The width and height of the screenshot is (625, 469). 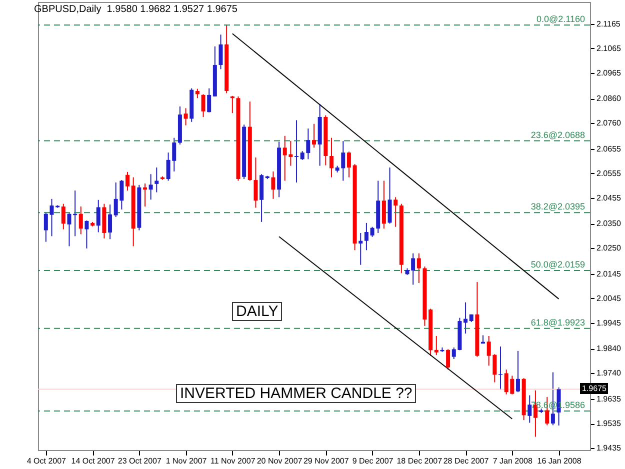 What do you see at coordinates (140, 461) in the screenshot?
I see `x-tick-label: 23 Oct 2007` at bounding box center [140, 461].